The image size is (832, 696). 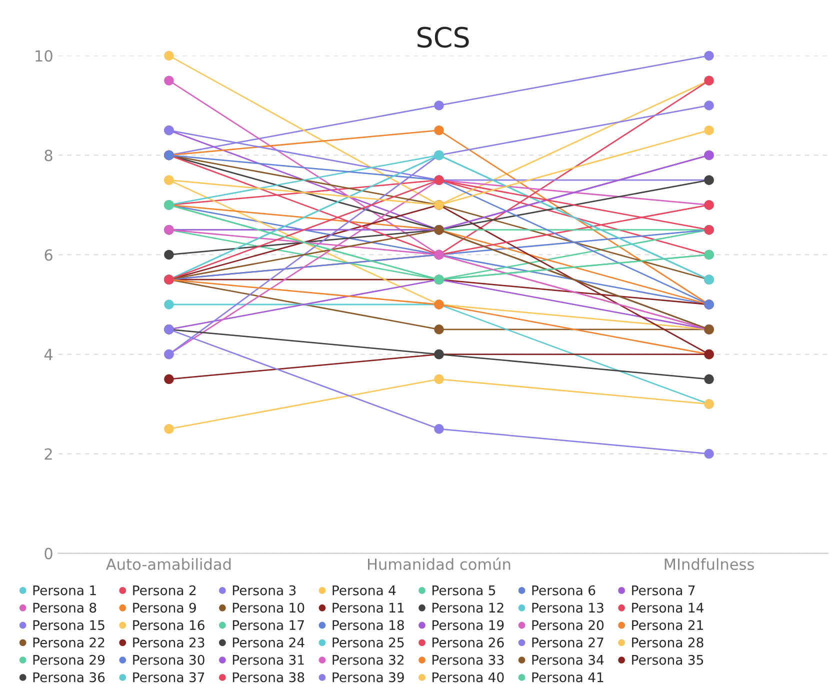 What do you see at coordinates (568, 642) in the screenshot?
I see `legend-label: Persona 27` at bounding box center [568, 642].